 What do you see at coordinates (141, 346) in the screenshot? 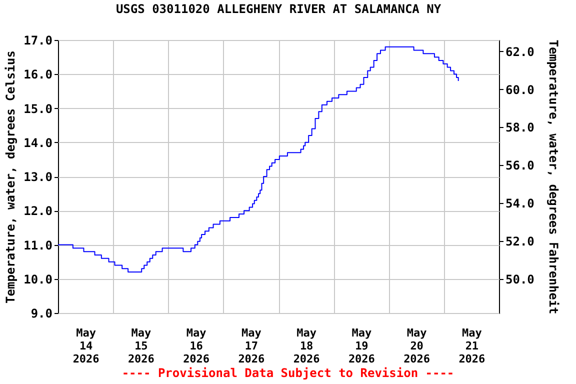
I see `x-tick-label: May 15 2026` at bounding box center [141, 346].